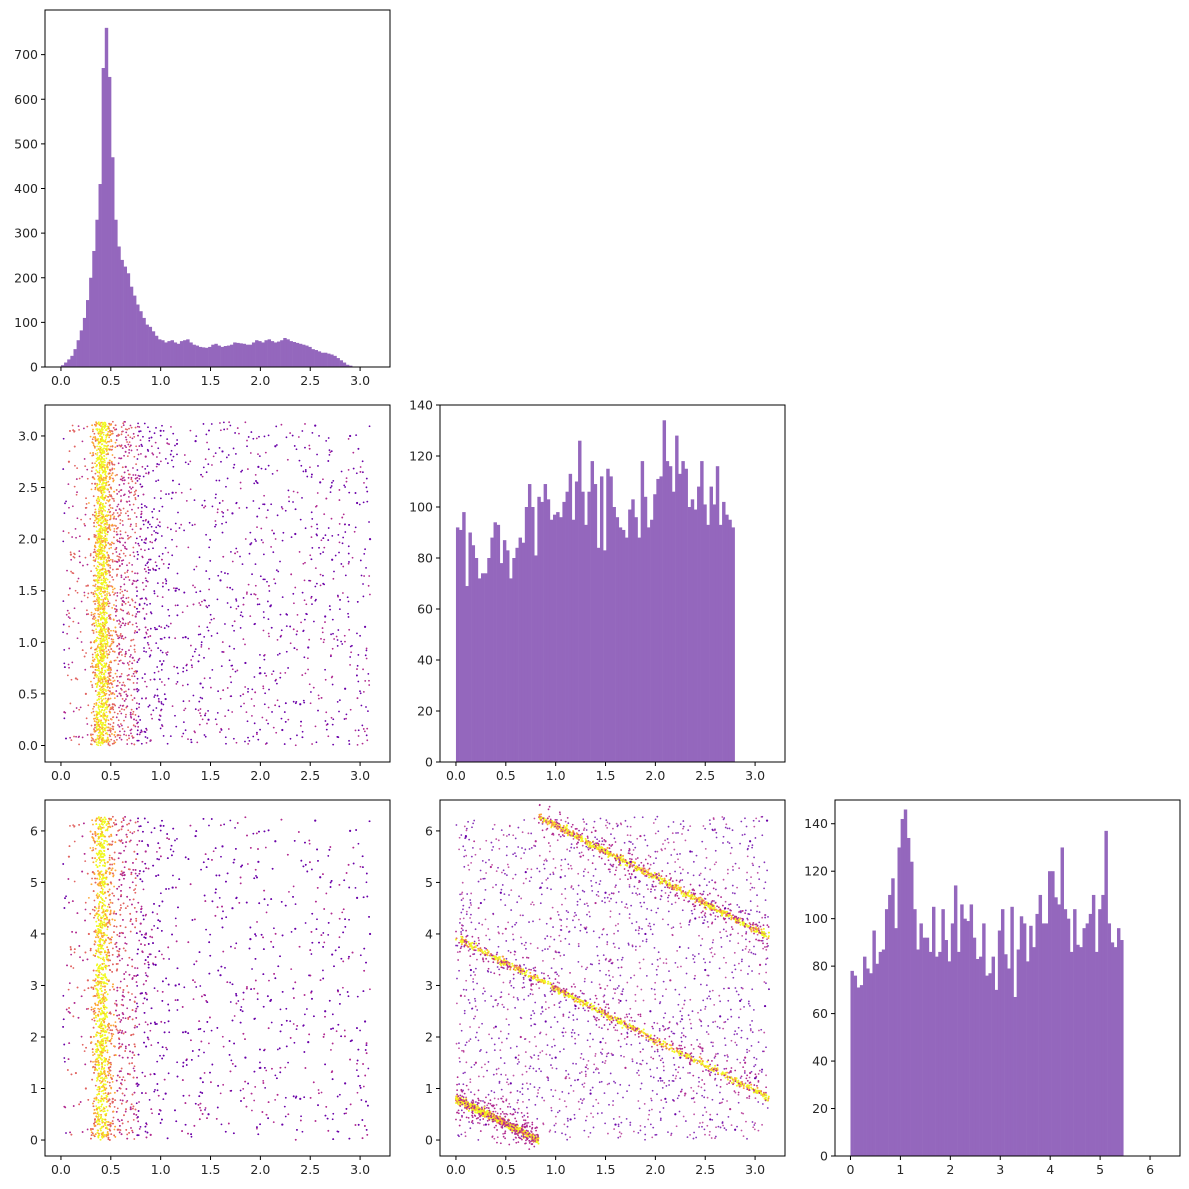 The image size is (1189, 1189). Describe the element at coordinates (61, 1169) in the screenshot. I see `x-tick-label: 0.0` at that location.